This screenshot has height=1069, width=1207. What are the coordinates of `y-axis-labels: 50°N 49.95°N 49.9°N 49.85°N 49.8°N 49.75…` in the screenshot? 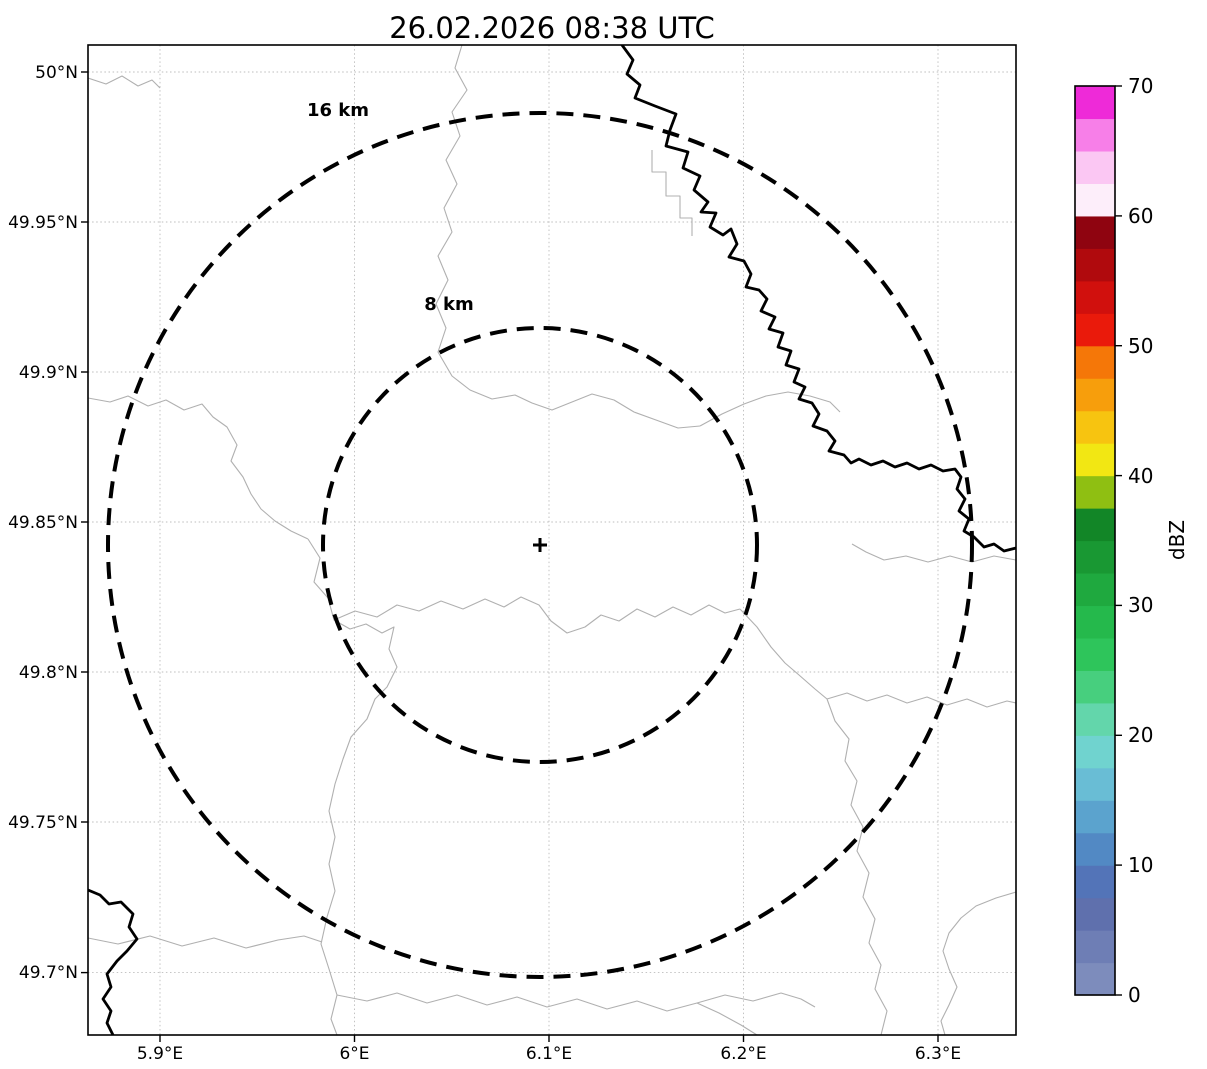 It's located at (43, 523).